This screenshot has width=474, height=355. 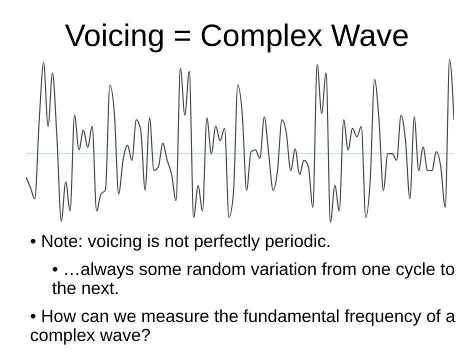 I want to click on chart-title: Voicing = Complex Wave, so click(x=237, y=36).